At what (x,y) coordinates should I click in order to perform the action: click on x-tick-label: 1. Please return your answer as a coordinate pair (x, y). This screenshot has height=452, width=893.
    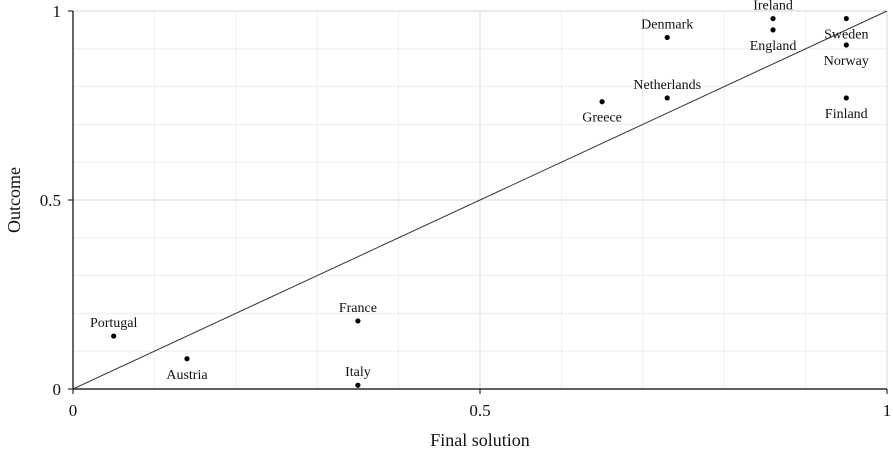
    Looking at the image, I should click on (887, 410).